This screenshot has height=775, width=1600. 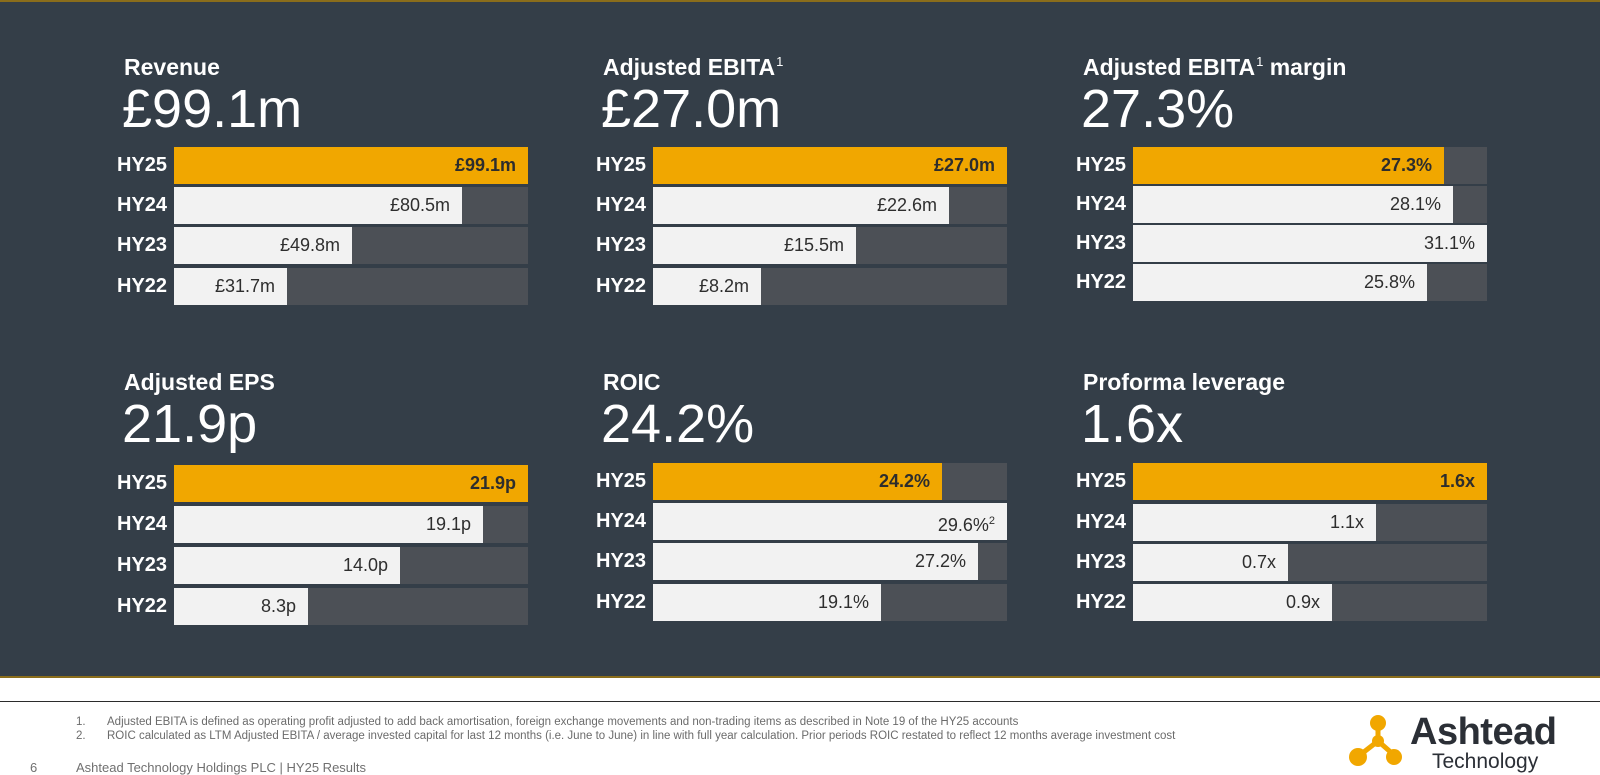 What do you see at coordinates (800, 677) in the screenshot?
I see `panel-bottom-rule` at bounding box center [800, 677].